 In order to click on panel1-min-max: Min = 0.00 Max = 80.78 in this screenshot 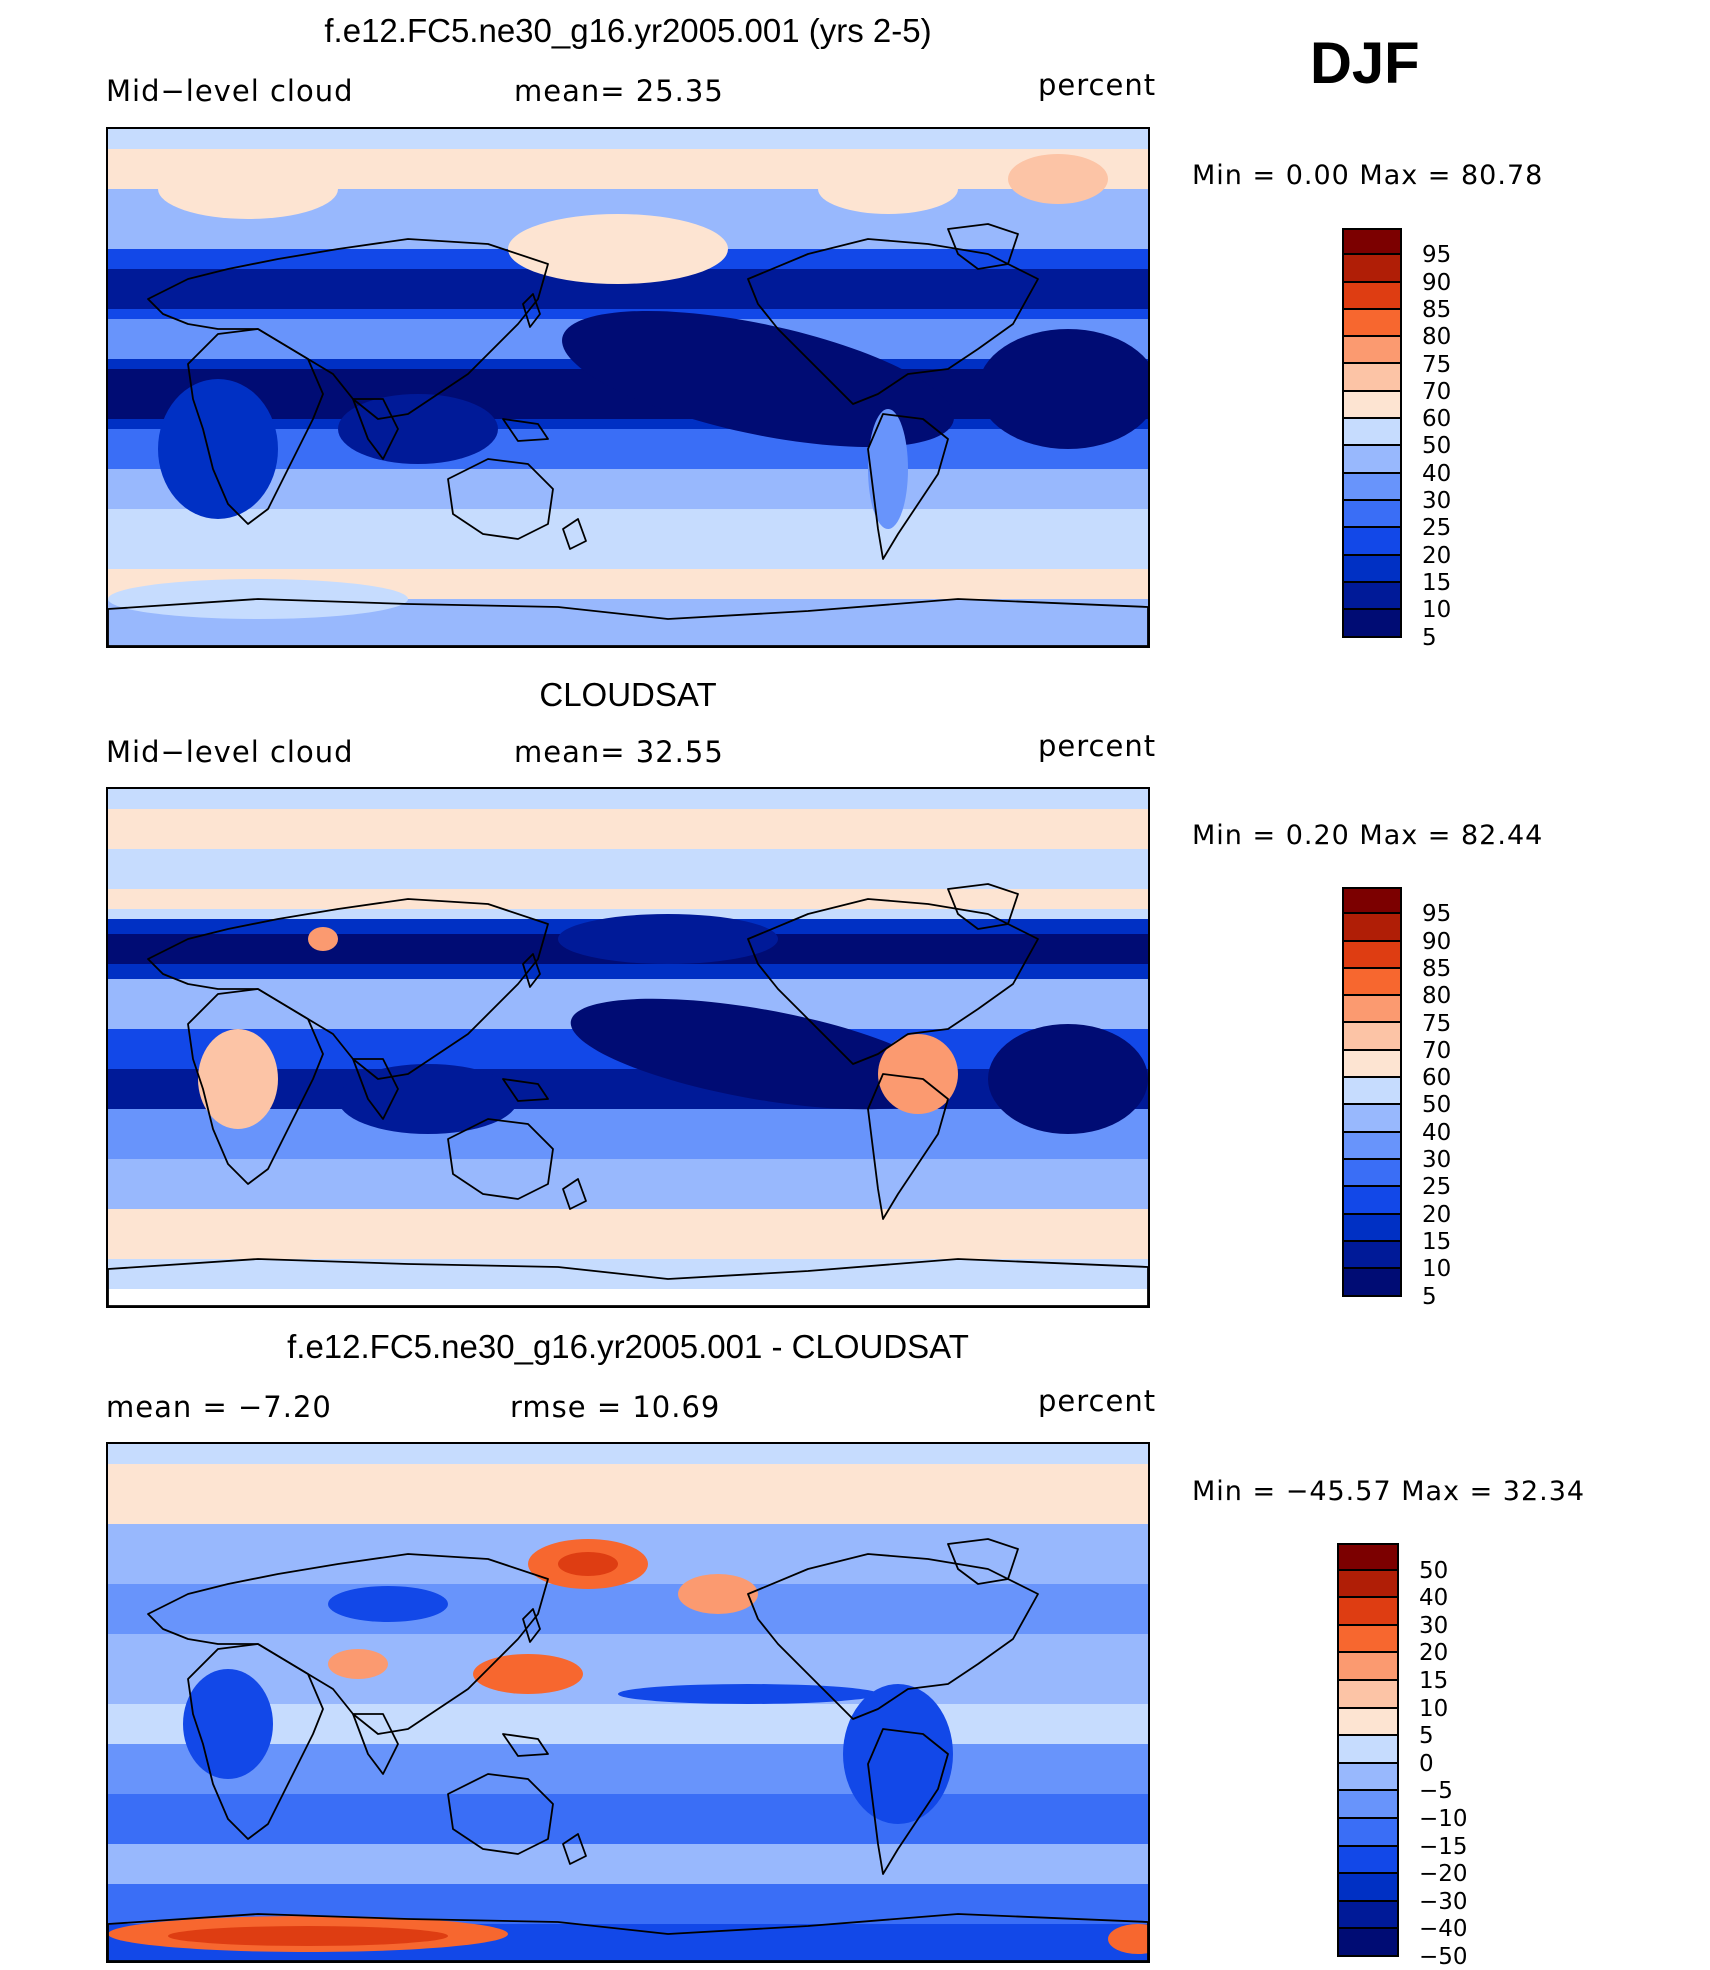, I will do `click(1368, 175)`.